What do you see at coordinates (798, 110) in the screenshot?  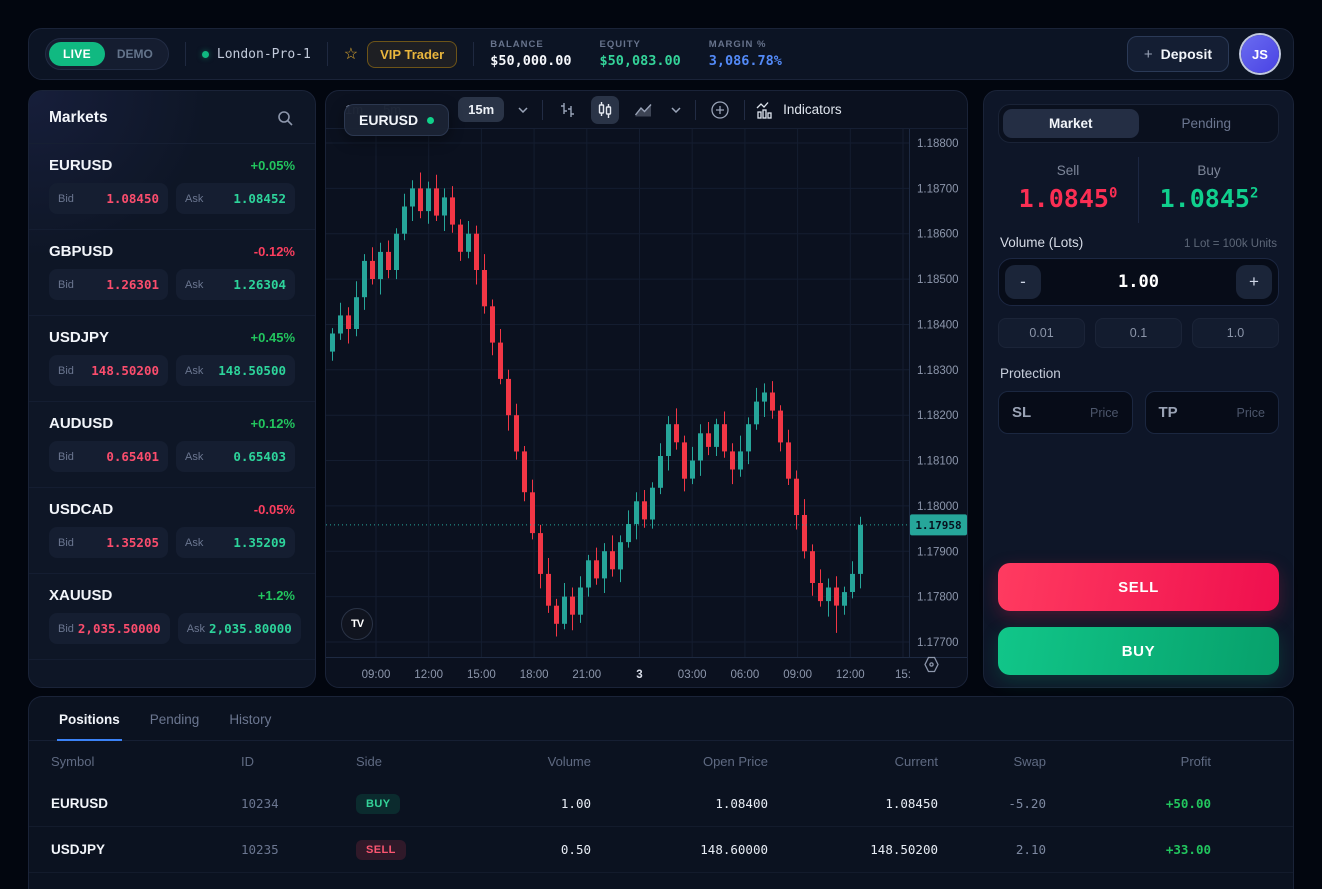 I see `indicators-button: Indicators` at bounding box center [798, 110].